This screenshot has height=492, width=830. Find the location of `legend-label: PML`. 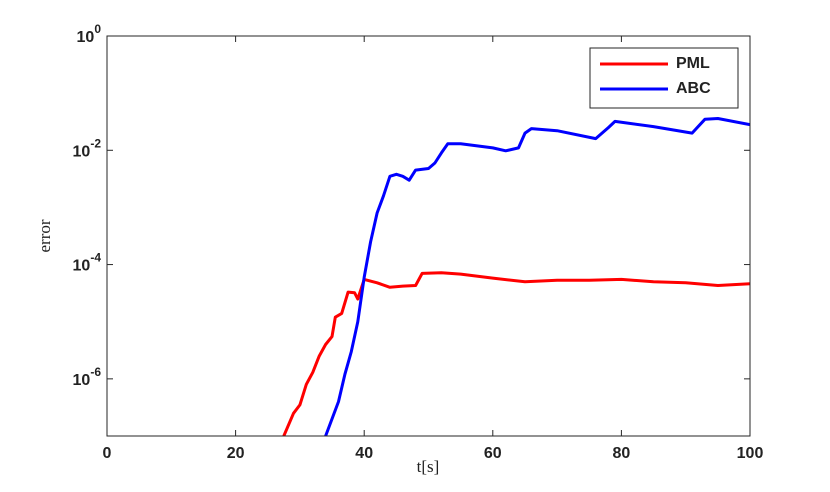

legend-label: PML is located at coordinates (693, 63).